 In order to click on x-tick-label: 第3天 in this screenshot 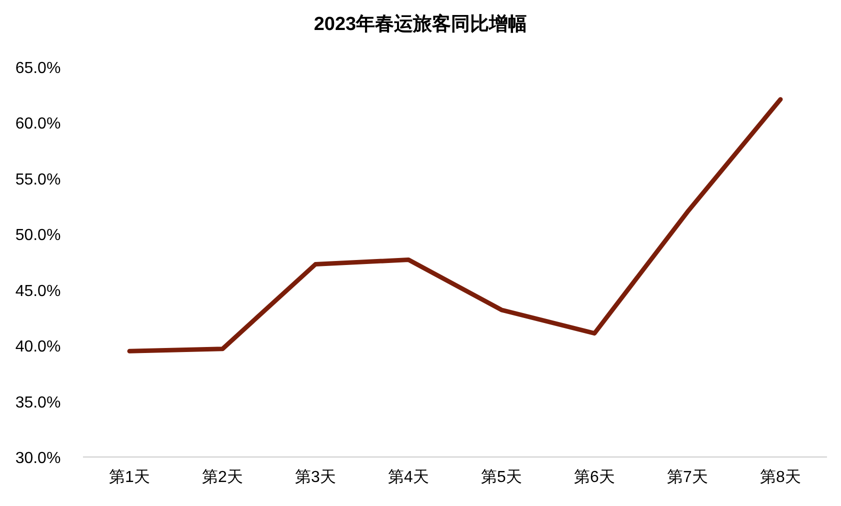, I will do `click(315, 477)`.